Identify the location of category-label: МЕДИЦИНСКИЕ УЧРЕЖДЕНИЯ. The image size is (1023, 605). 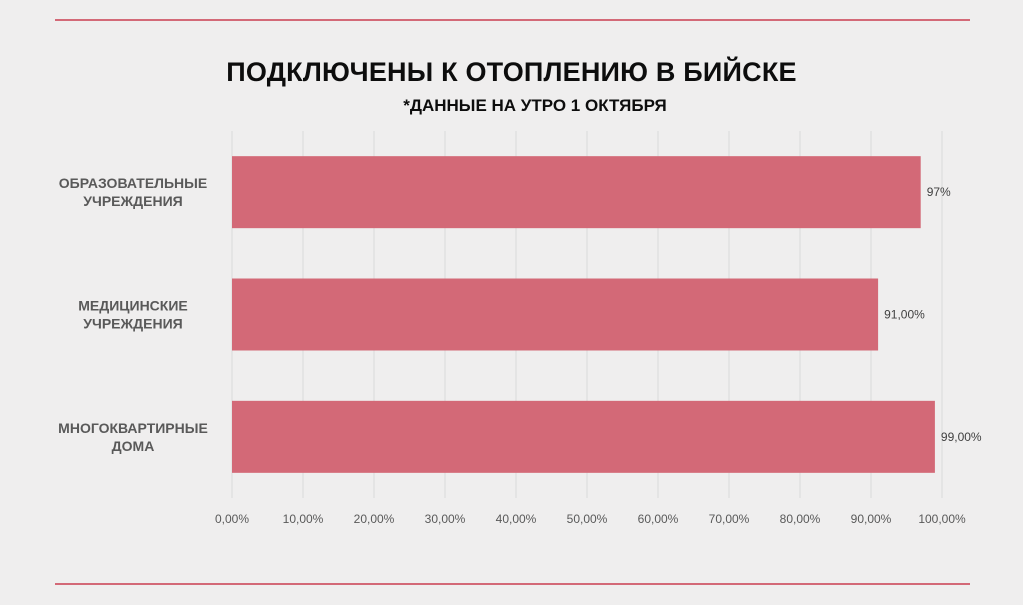
(133, 315).